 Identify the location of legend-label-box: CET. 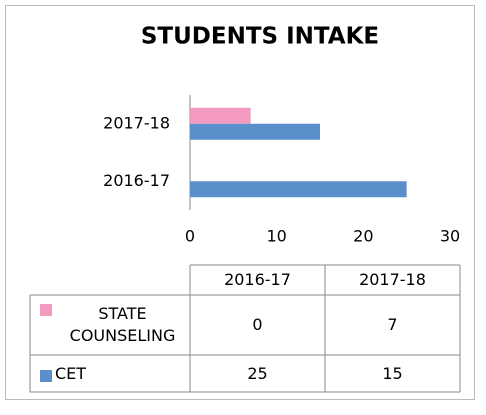
(71, 373).